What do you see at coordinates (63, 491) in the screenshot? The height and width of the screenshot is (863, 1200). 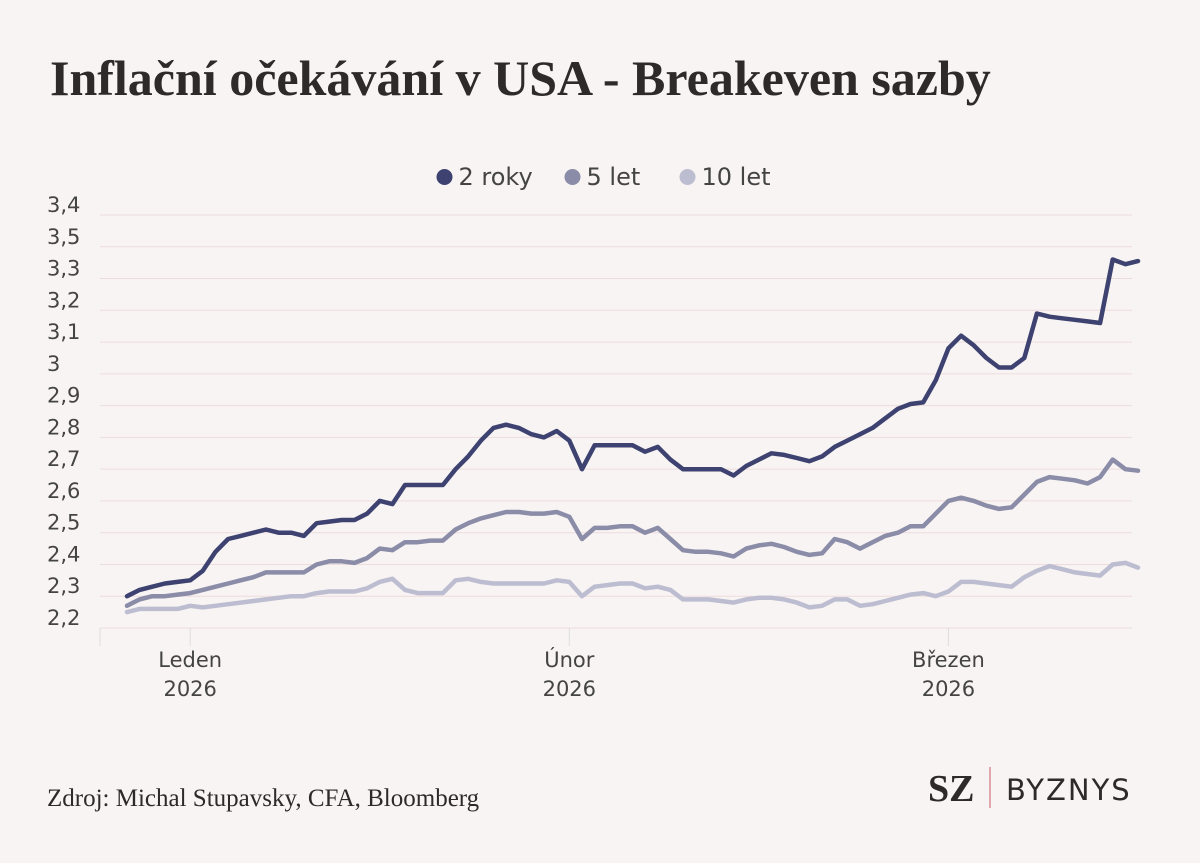 I see `y-tick-label: 2,6` at bounding box center [63, 491].